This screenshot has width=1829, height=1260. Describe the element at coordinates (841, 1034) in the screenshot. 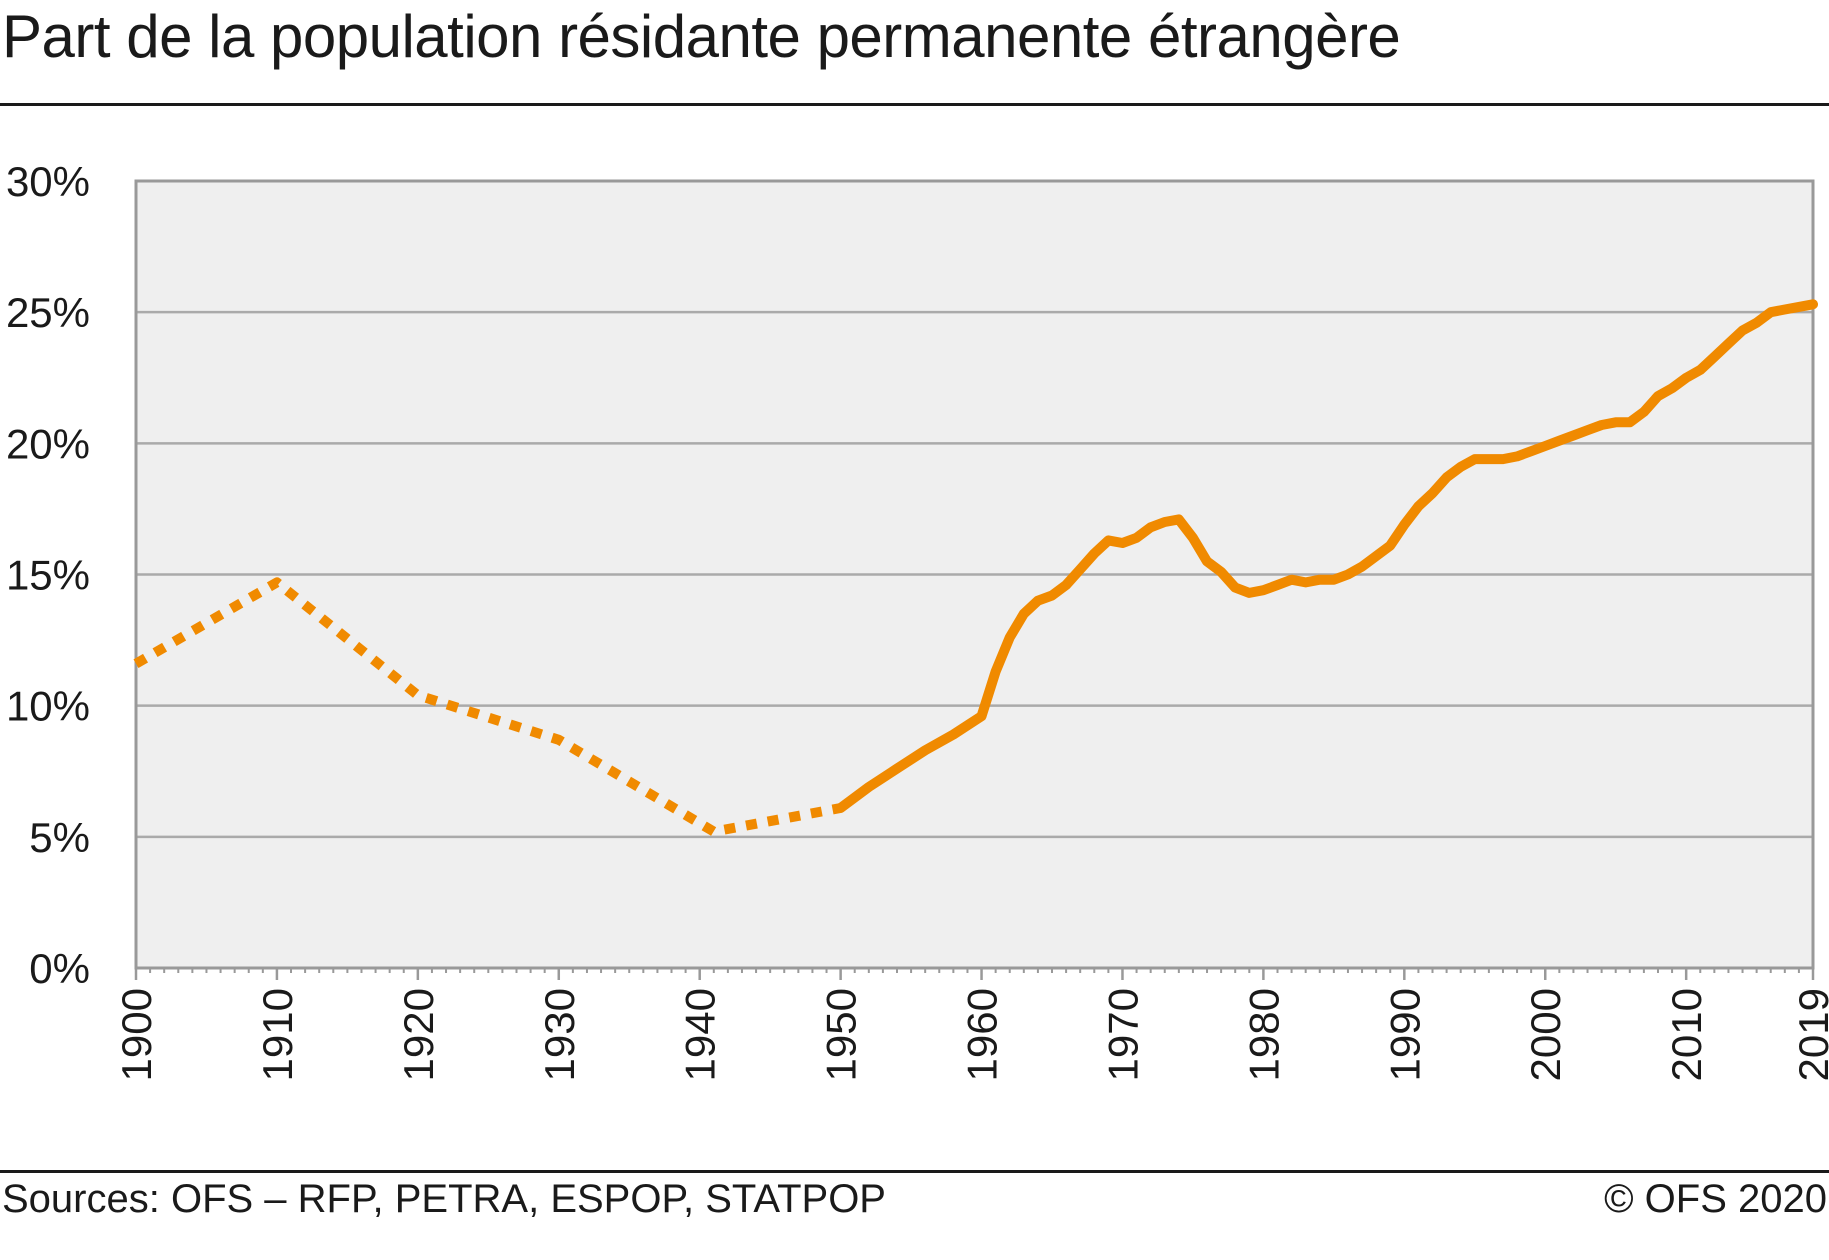

I see `x-tick-label: 1950` at that location.